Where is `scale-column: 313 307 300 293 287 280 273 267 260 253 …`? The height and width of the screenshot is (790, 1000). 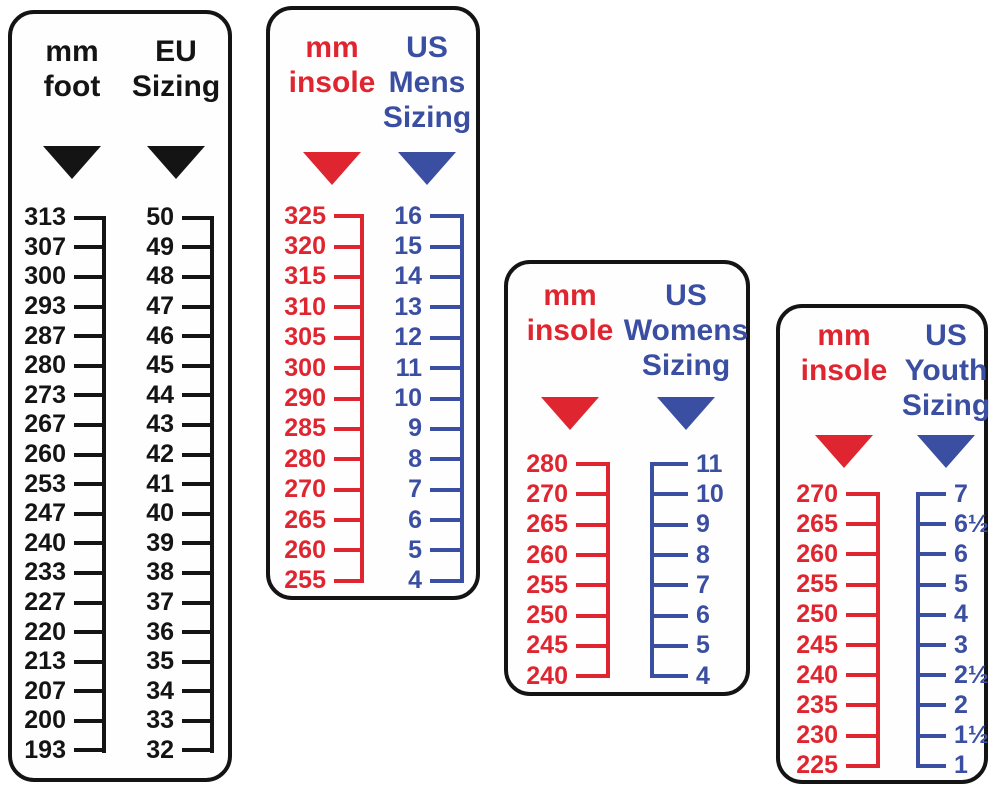
scale-column: 313 307 300 293 287 280 273 267 260 253 … is located at coordinates (63, 484).